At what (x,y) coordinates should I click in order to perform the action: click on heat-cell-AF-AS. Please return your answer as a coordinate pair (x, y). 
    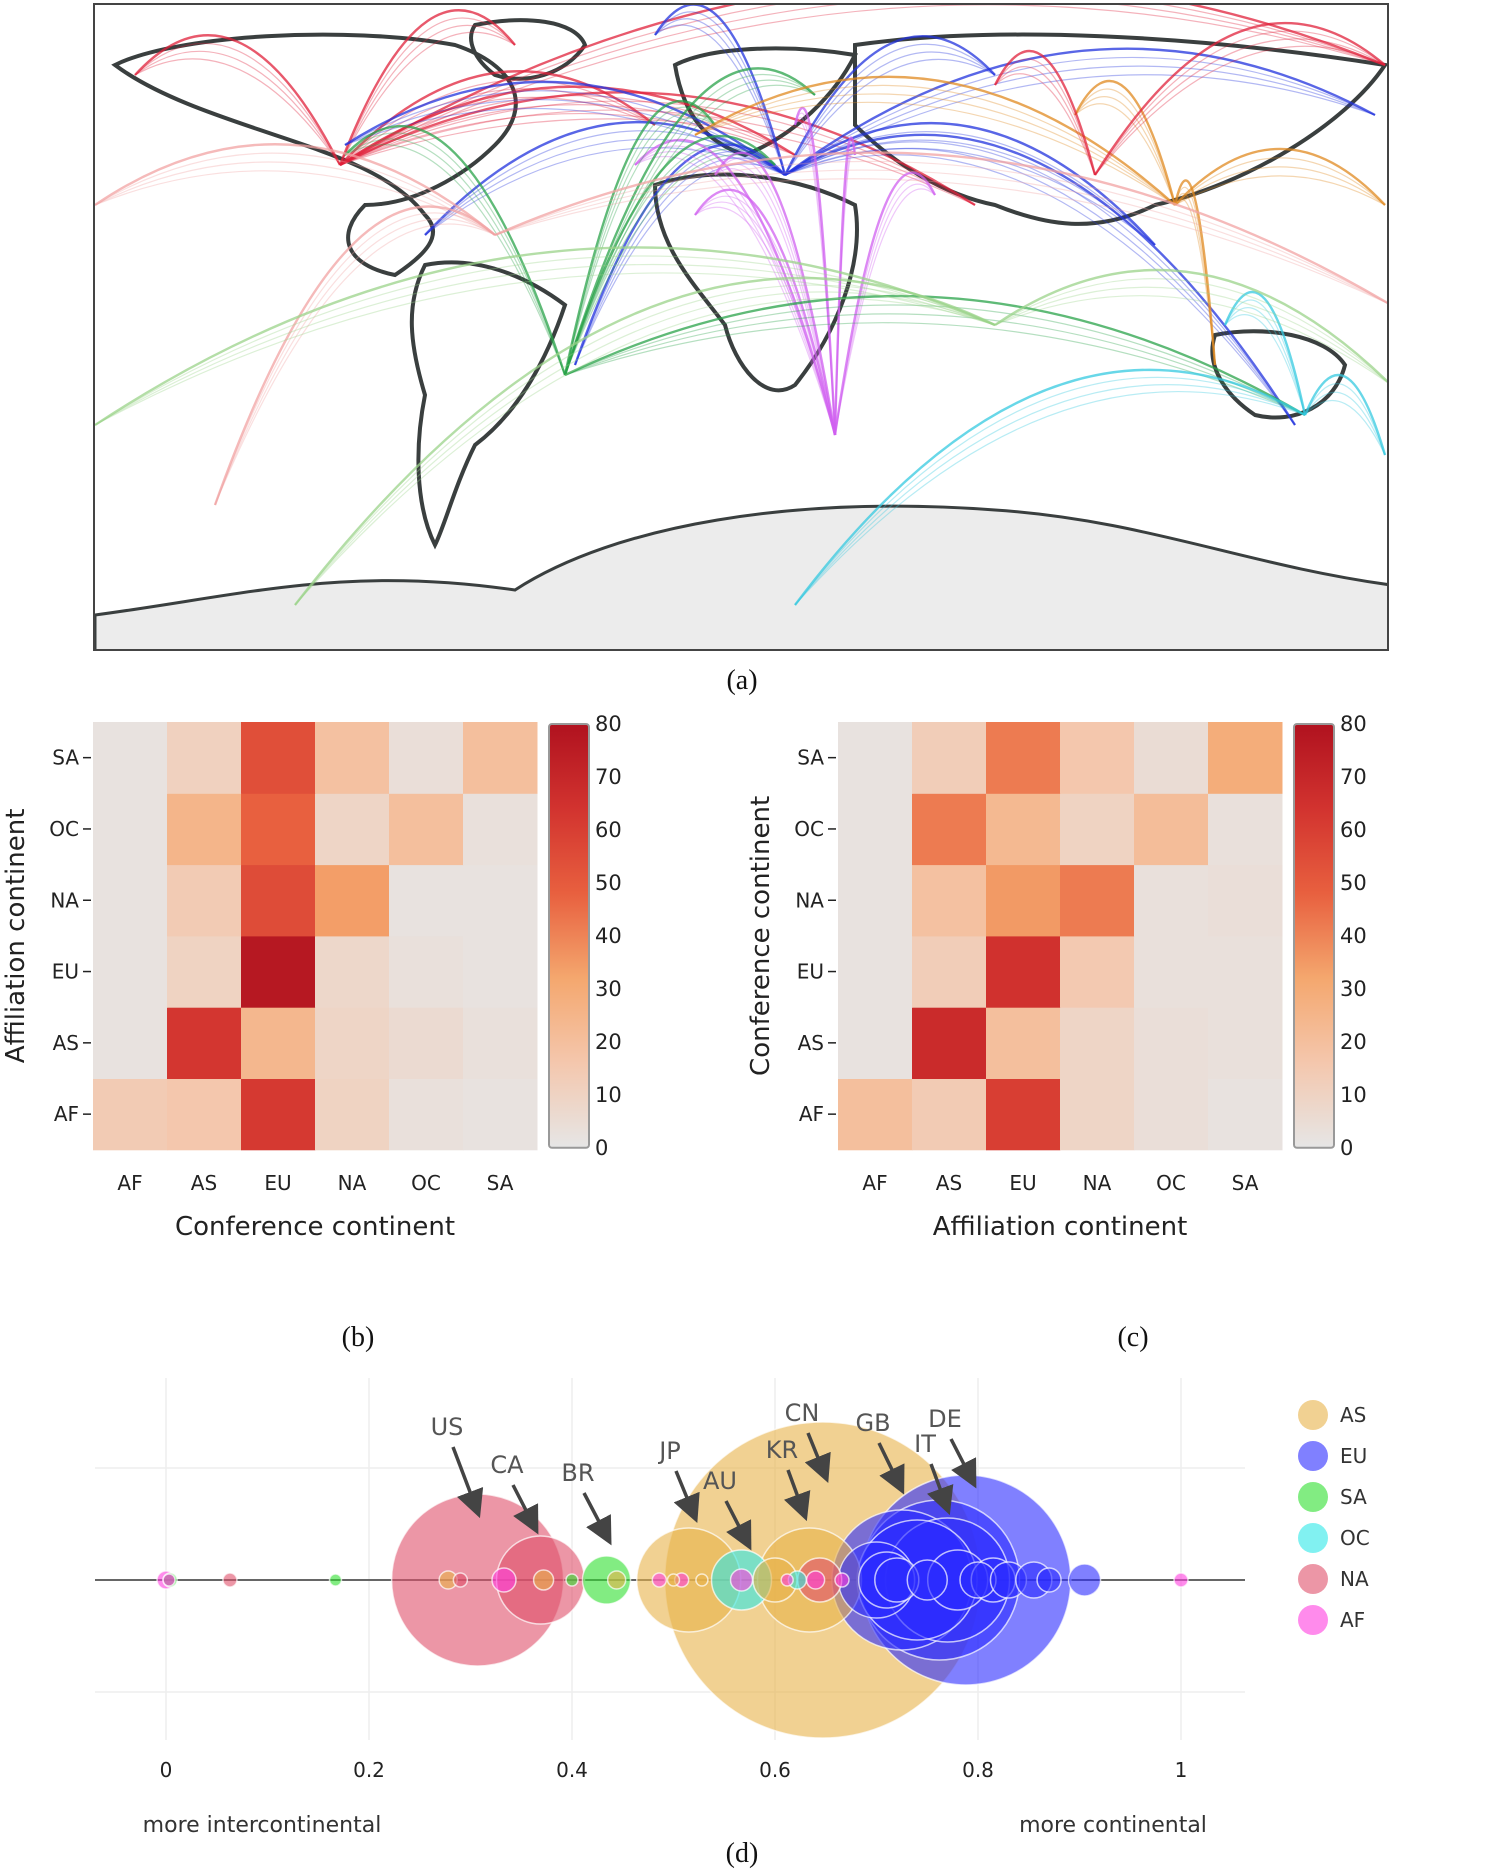
    Looking at the image, I should click on (204, 1114).